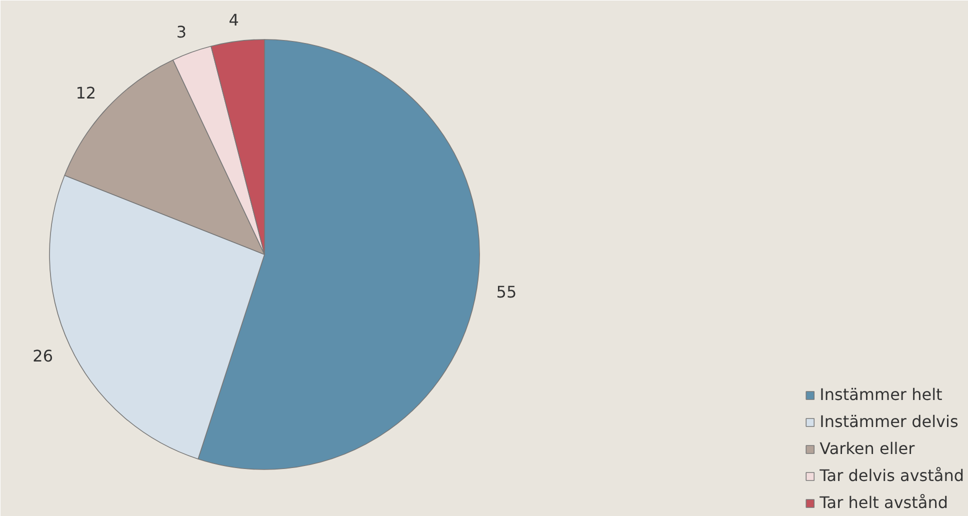 Image resolution: width=968 pixels, height=516 pixels. Describe the element at coordinates (181, 32) in the screenshot. I see `data-label: 3` at that location.